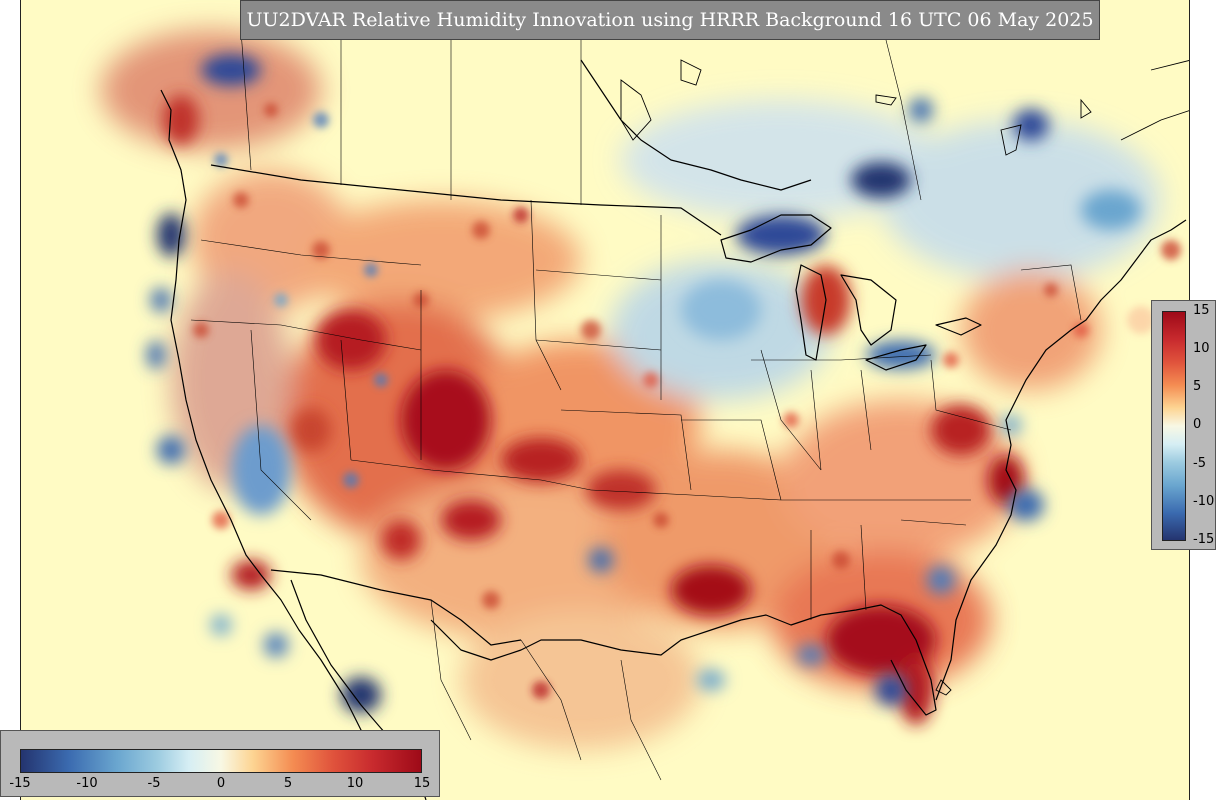 The width and height of the screenshot is (1216, 800). Describe the element at coordinates (355, 783) in the screenshot. I see `colorbar-horizontal-tick: 10` at that location.